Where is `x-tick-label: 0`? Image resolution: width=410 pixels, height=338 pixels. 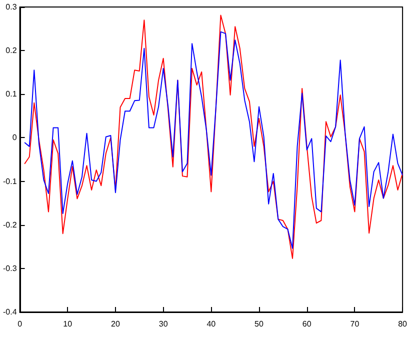
x-tick-label: 0 is located at coordinates (20, 324).